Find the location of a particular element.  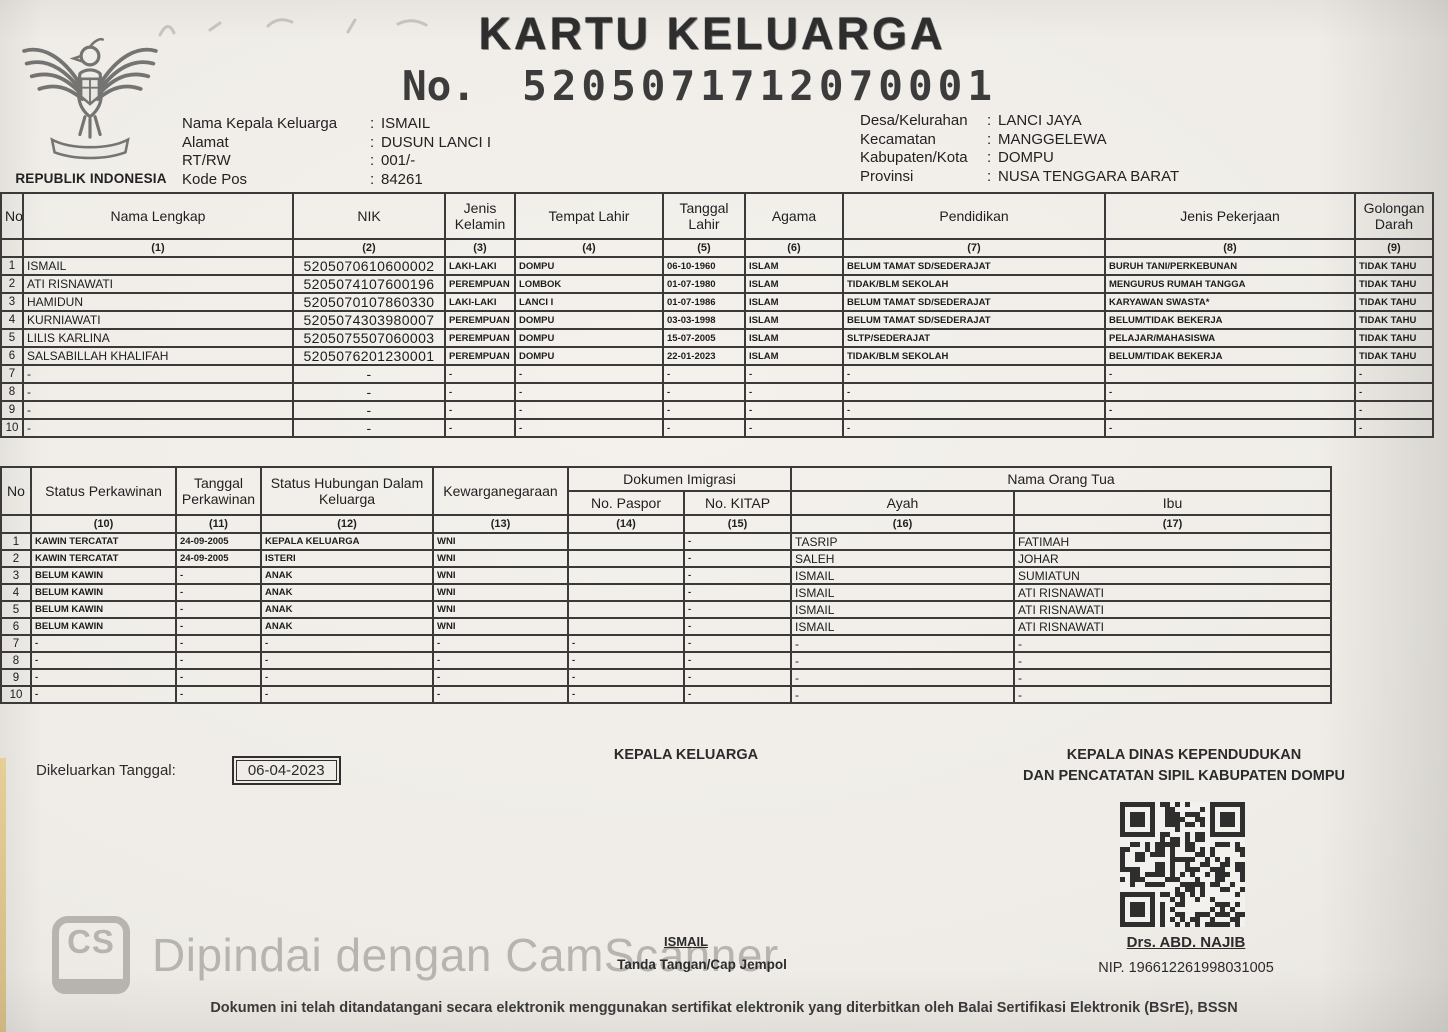

table-cell: 10 is located at coordinates (12, 428).